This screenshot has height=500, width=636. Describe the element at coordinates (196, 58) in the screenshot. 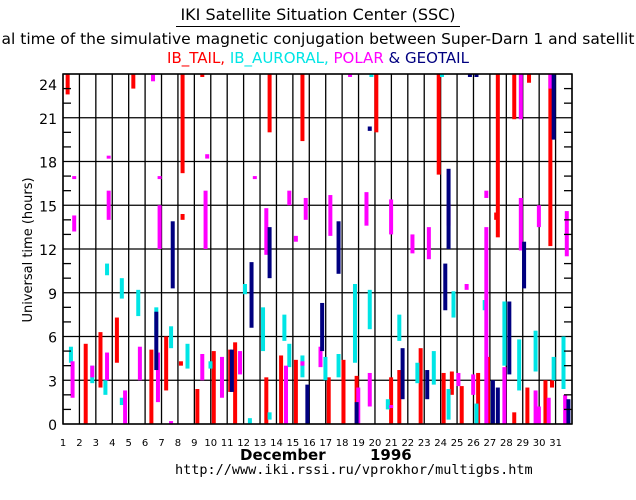

I see `legend-entry: IB_TAIL,` at that location.